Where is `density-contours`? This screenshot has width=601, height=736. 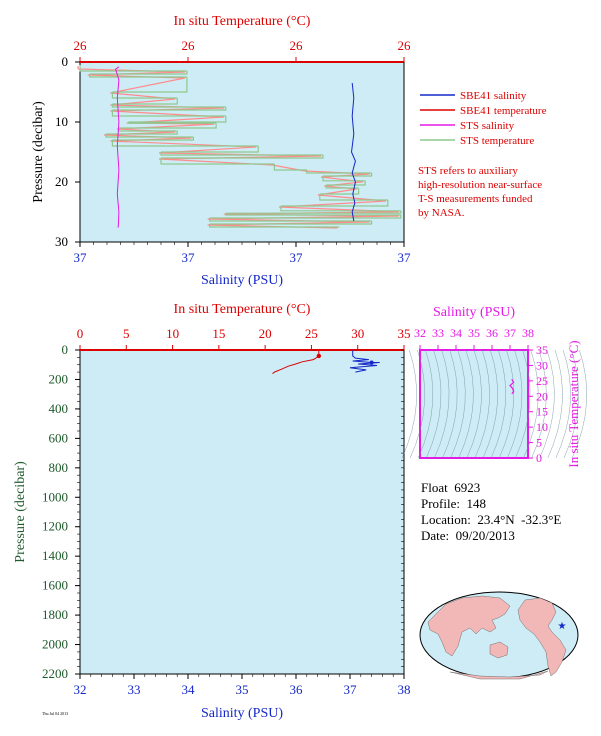 density-contours is located at coordinates (494, 404).